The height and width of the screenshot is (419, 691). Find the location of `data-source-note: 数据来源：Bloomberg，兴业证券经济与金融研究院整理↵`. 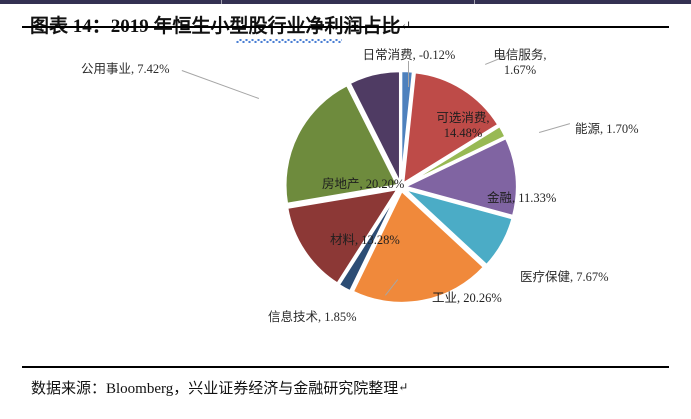

data-source-note: 数据来源：Bloomberg，兴业证券经济与金融研究院整理↵ is located at coordinates (219, 387).